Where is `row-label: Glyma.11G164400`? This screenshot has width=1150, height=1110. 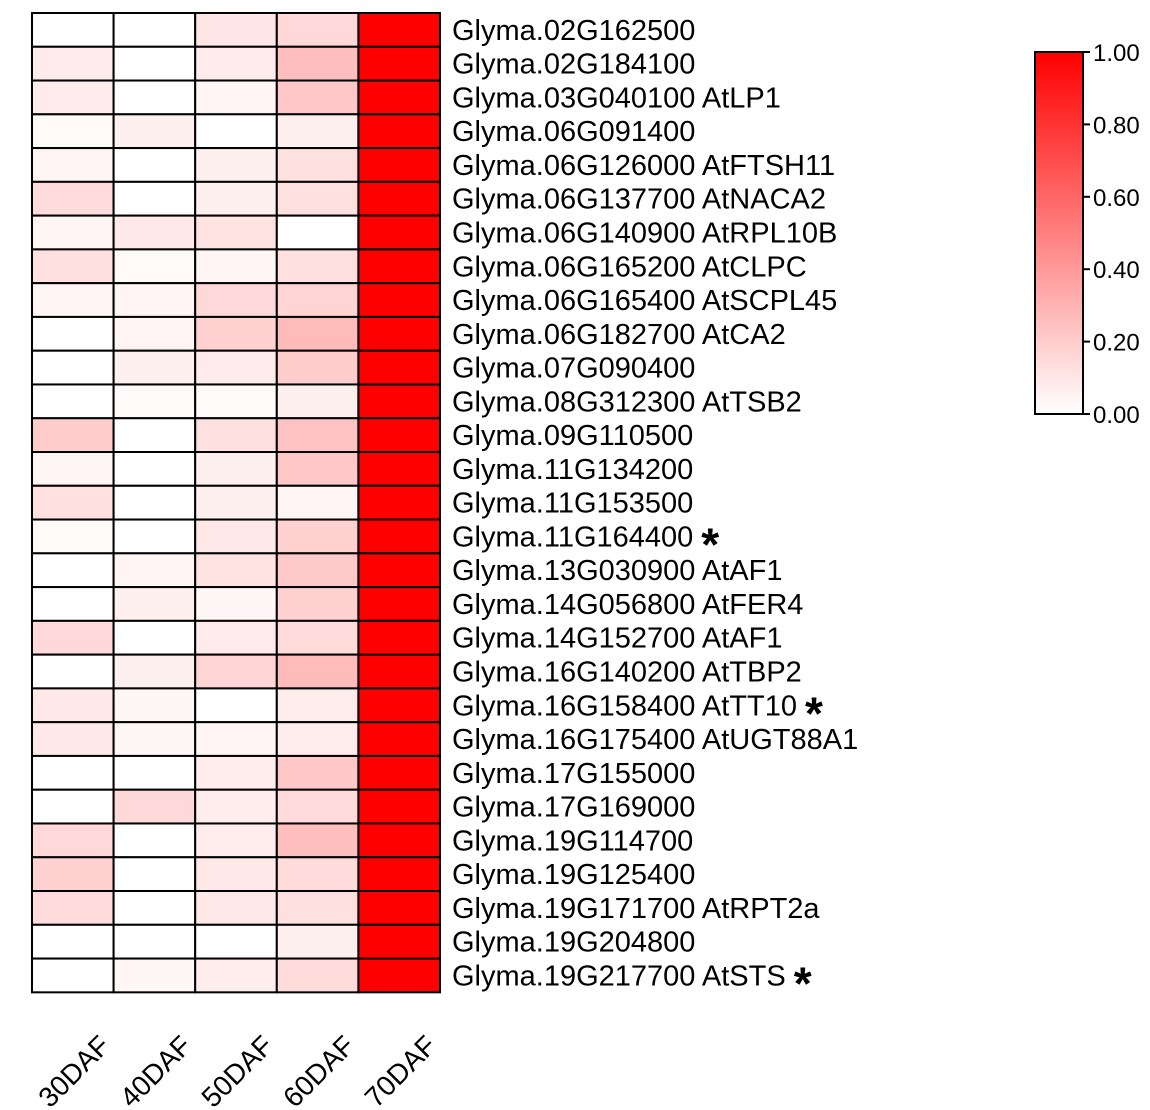 row-label: Glyma.11G164400 is located at coordinates (572, 537).